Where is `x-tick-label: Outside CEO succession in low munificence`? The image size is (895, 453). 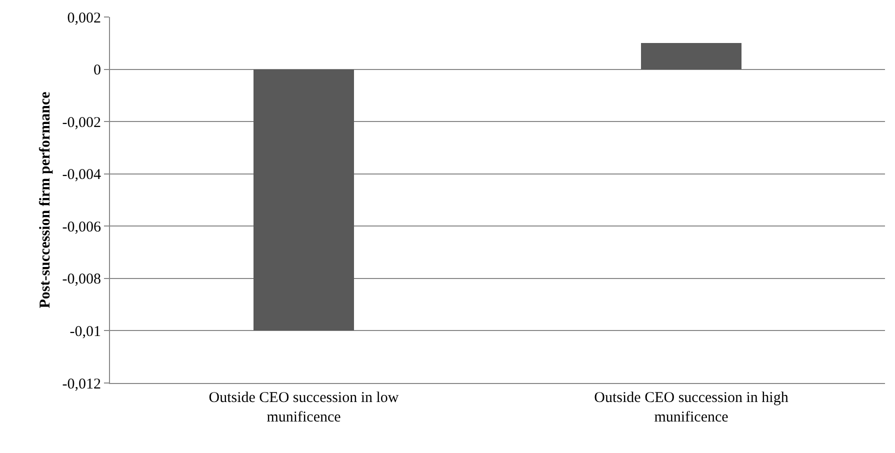
x-tick-label: Outside CEO succession in low munificence is located at coordinates (303, 408).